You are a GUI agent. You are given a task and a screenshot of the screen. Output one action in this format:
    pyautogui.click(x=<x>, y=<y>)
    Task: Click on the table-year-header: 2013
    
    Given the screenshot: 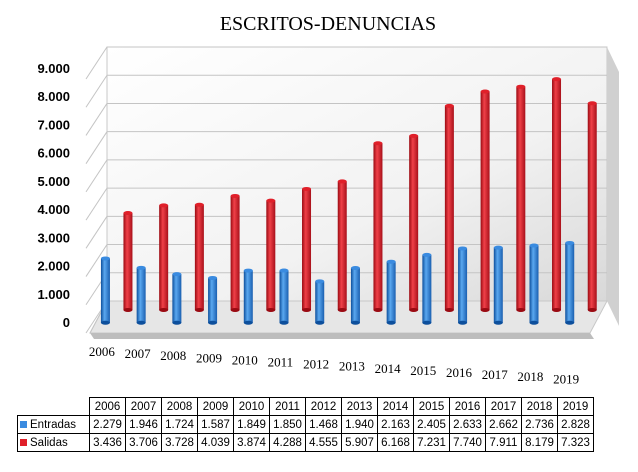 What is the action you would take?
    pyautogui.click(x=359, y=406)
    